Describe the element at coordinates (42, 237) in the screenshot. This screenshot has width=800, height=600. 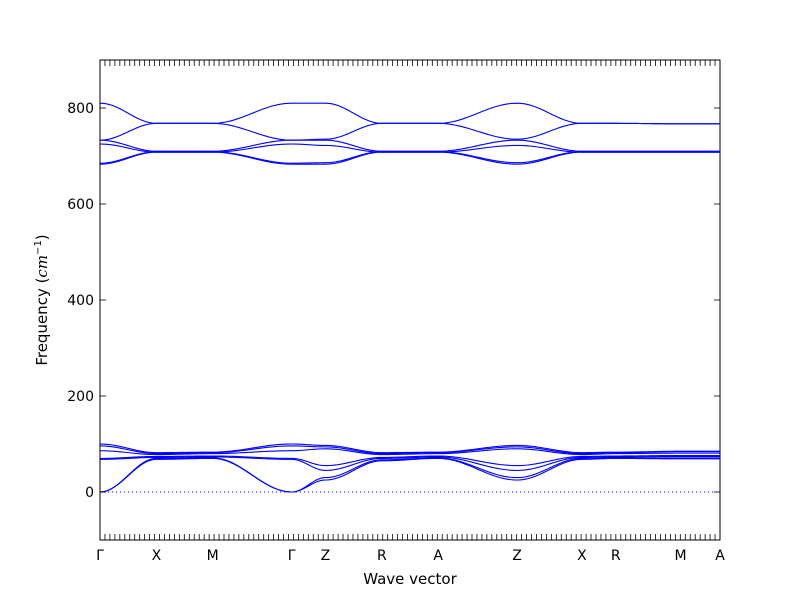
I see `y-axis-label-suffix: )` at that location.